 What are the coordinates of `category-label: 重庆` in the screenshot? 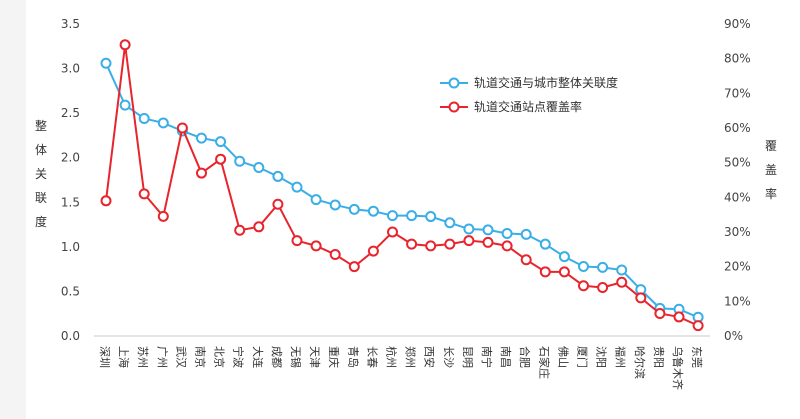 It's located at (334, 357).